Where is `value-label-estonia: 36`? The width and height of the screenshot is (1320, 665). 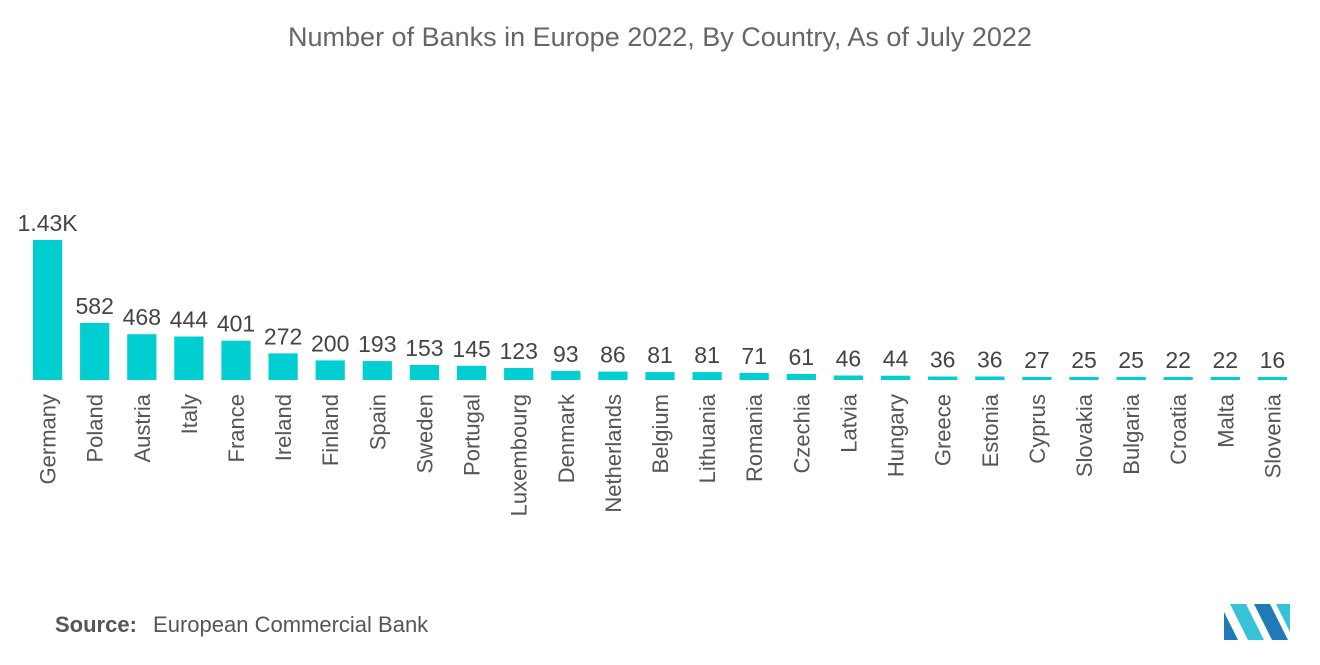
value-label-estonia: 36 is located at coordinates (990, 360).